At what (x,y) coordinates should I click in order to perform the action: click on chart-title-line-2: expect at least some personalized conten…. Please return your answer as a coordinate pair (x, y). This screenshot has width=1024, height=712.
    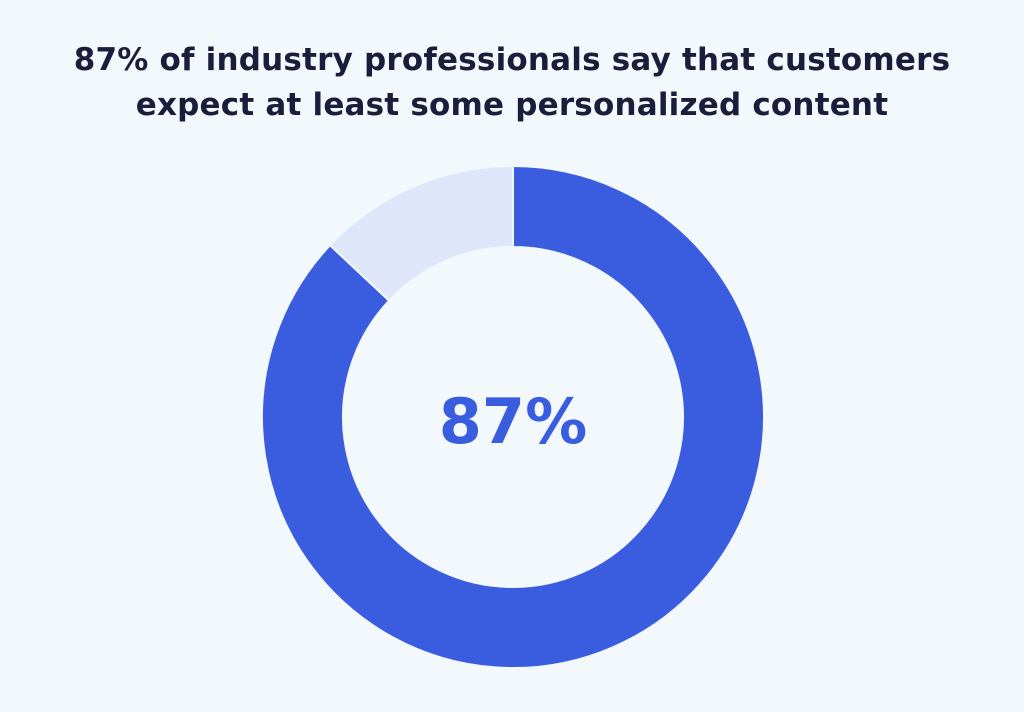
    Looking at the image, I should click on (512, 105).